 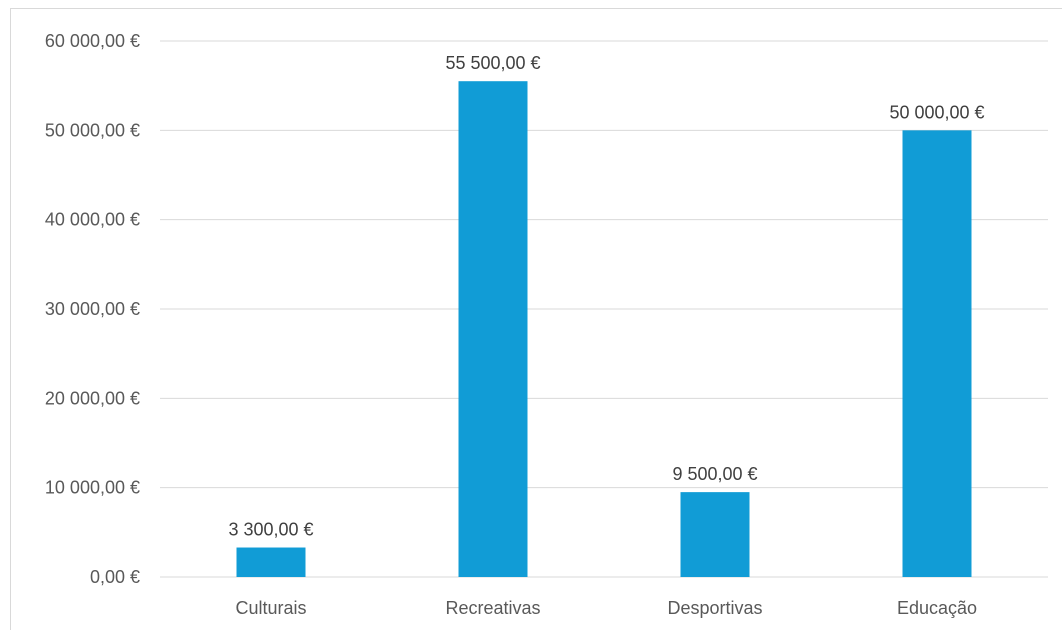 I want to click on x-category-label: Culturais, so click(x=270, y=608).